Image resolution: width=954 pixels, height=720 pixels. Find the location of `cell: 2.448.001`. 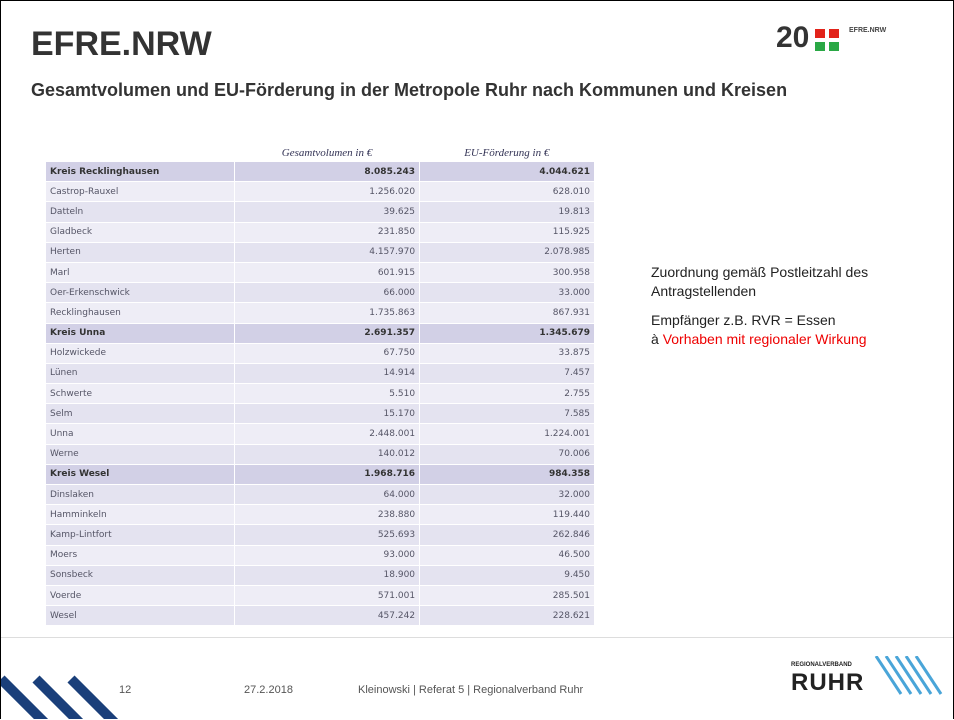

cell: 2.448.001 is located at coordinates (326, 434).